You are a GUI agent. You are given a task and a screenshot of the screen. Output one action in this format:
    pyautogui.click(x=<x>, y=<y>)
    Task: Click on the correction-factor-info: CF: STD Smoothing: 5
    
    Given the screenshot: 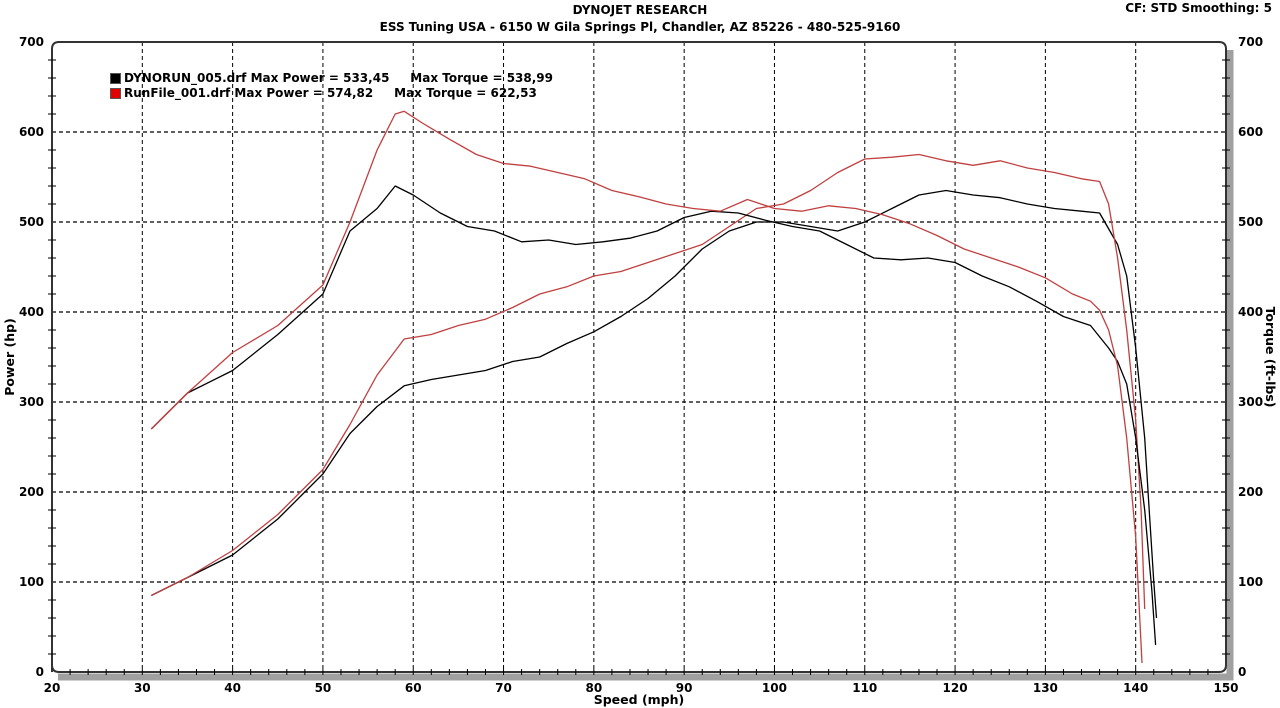 What is the action you would take?
    pyautogui.click(x=1198, y=8)
    